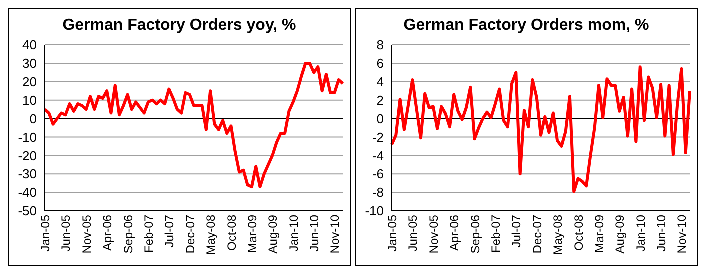  Describe the element at coordinates (180, 26) in the screenshot. I see `chart-title: German Factory Orders yoy, %` at that location.